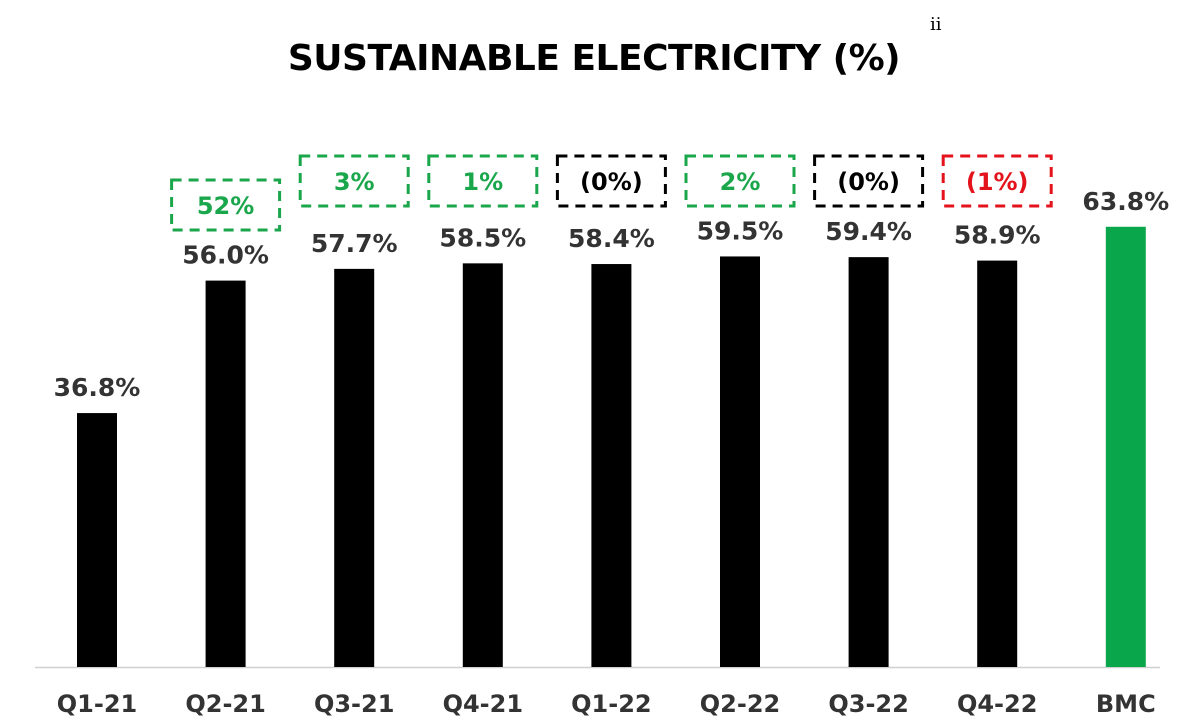  I want to click on bar-bmc, so click(1125, 446).